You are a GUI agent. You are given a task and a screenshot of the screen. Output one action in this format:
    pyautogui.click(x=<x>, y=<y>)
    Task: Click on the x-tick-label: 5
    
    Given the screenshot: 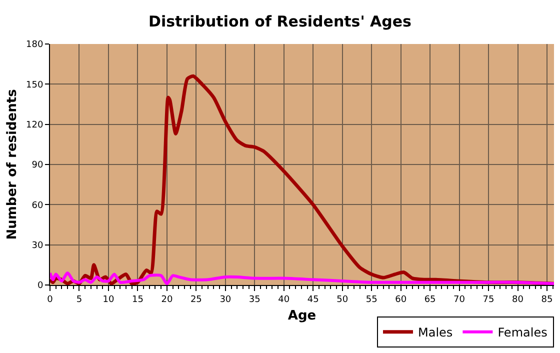 What is the action you would take?
    pyautogui.click(x=79, y=299)
    